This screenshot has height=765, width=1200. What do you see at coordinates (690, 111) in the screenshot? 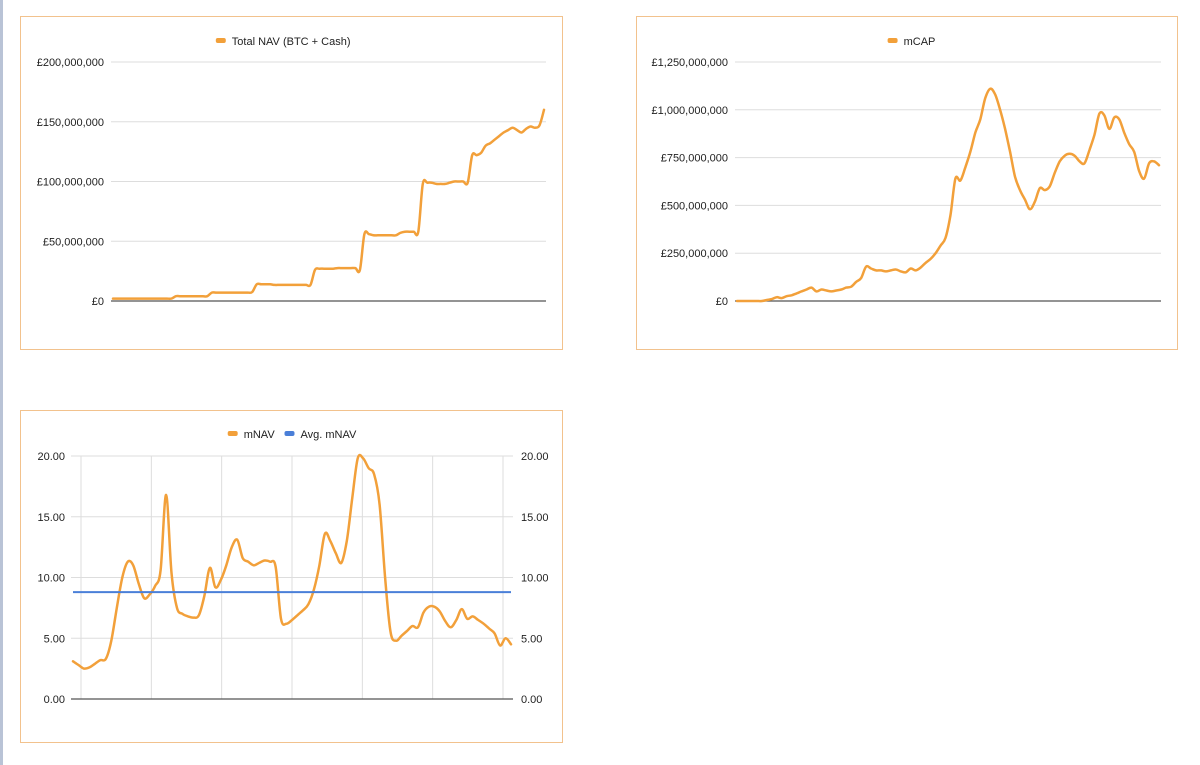
I see `y-tick-label: £1,000,000,000` at bounding box center [690, 111].